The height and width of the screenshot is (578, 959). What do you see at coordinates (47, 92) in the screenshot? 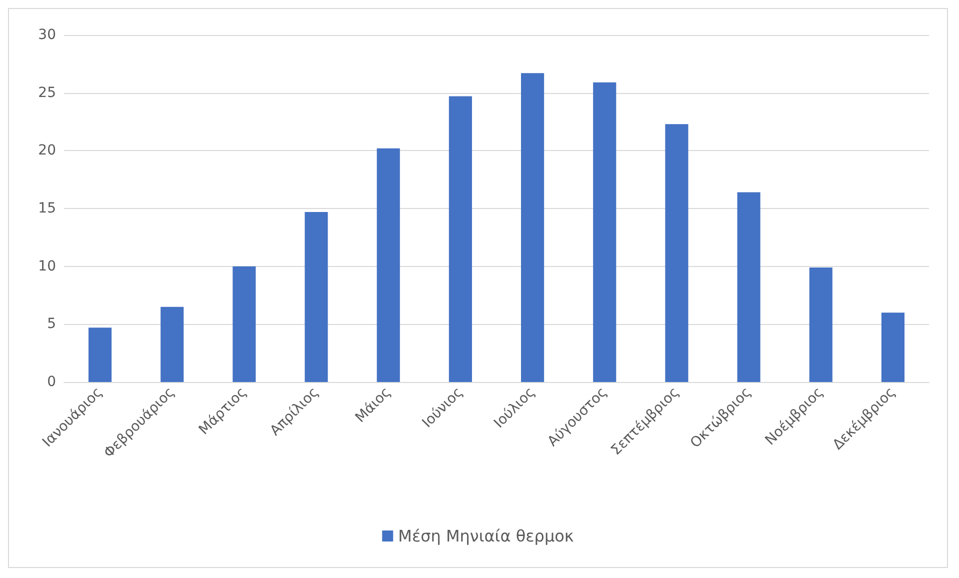
I see `y-tick-label: 25` at bounding box center [47, 92].